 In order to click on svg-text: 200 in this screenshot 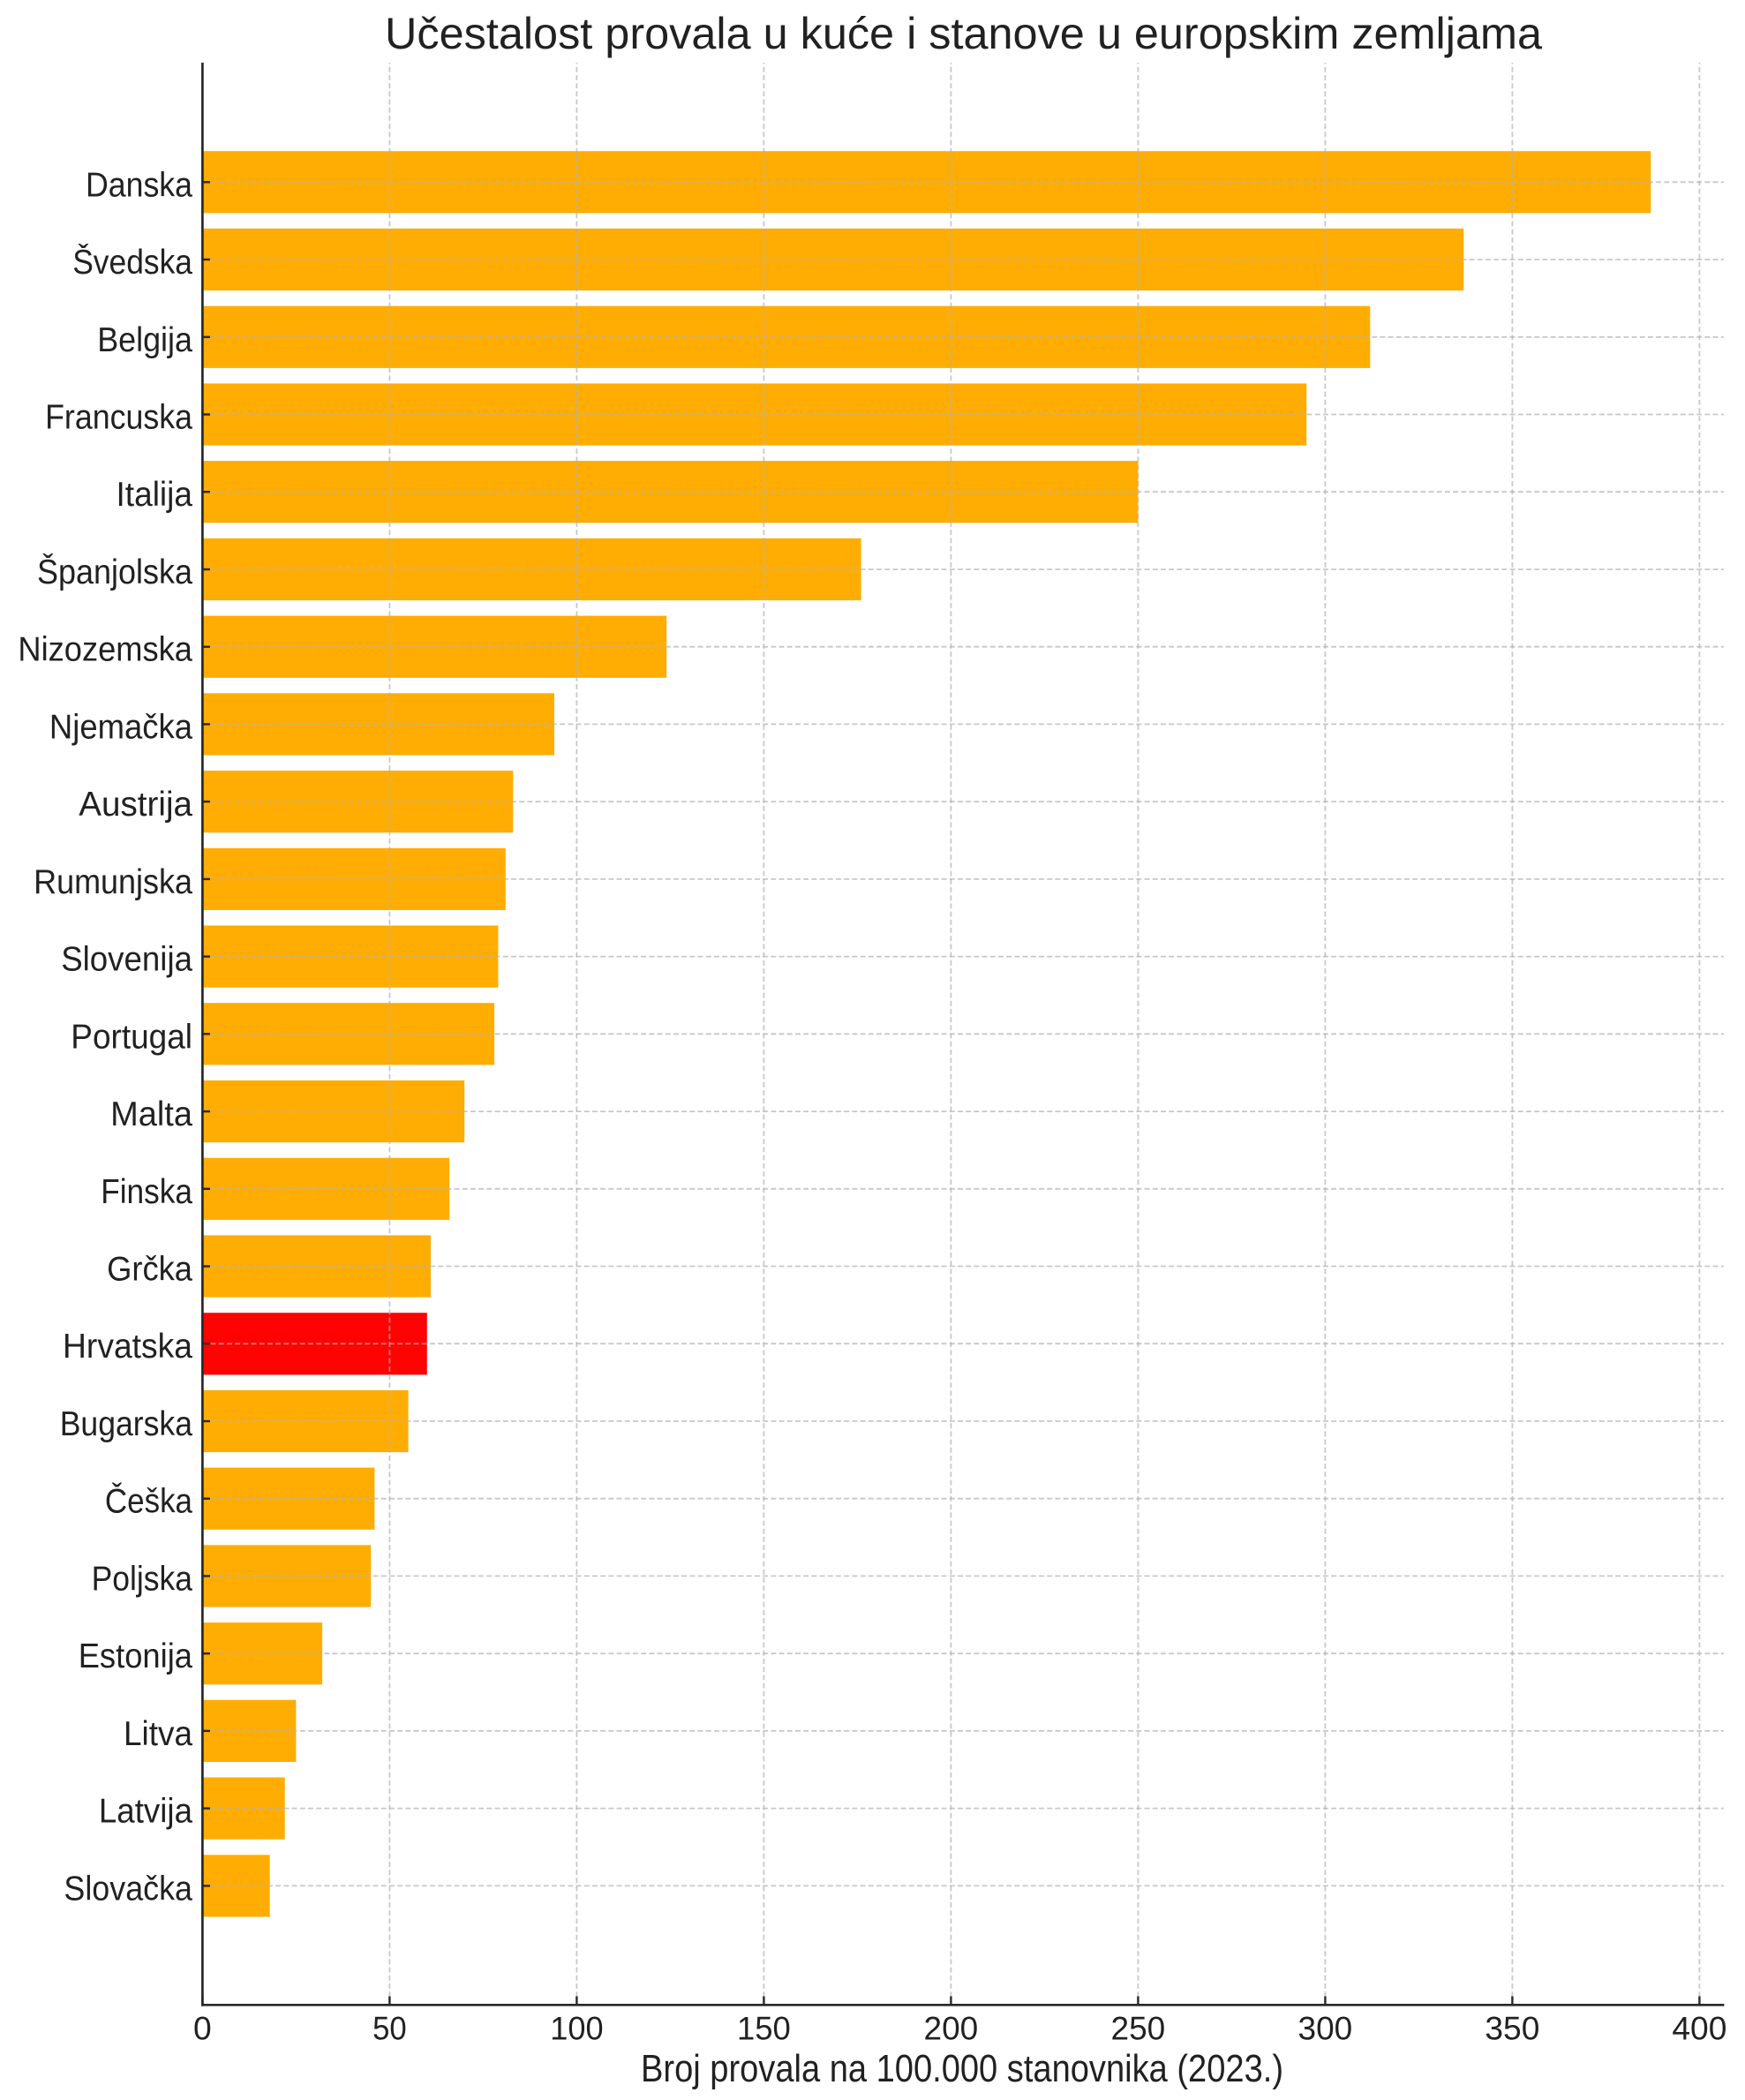, I will do `click(951, 2027)`.